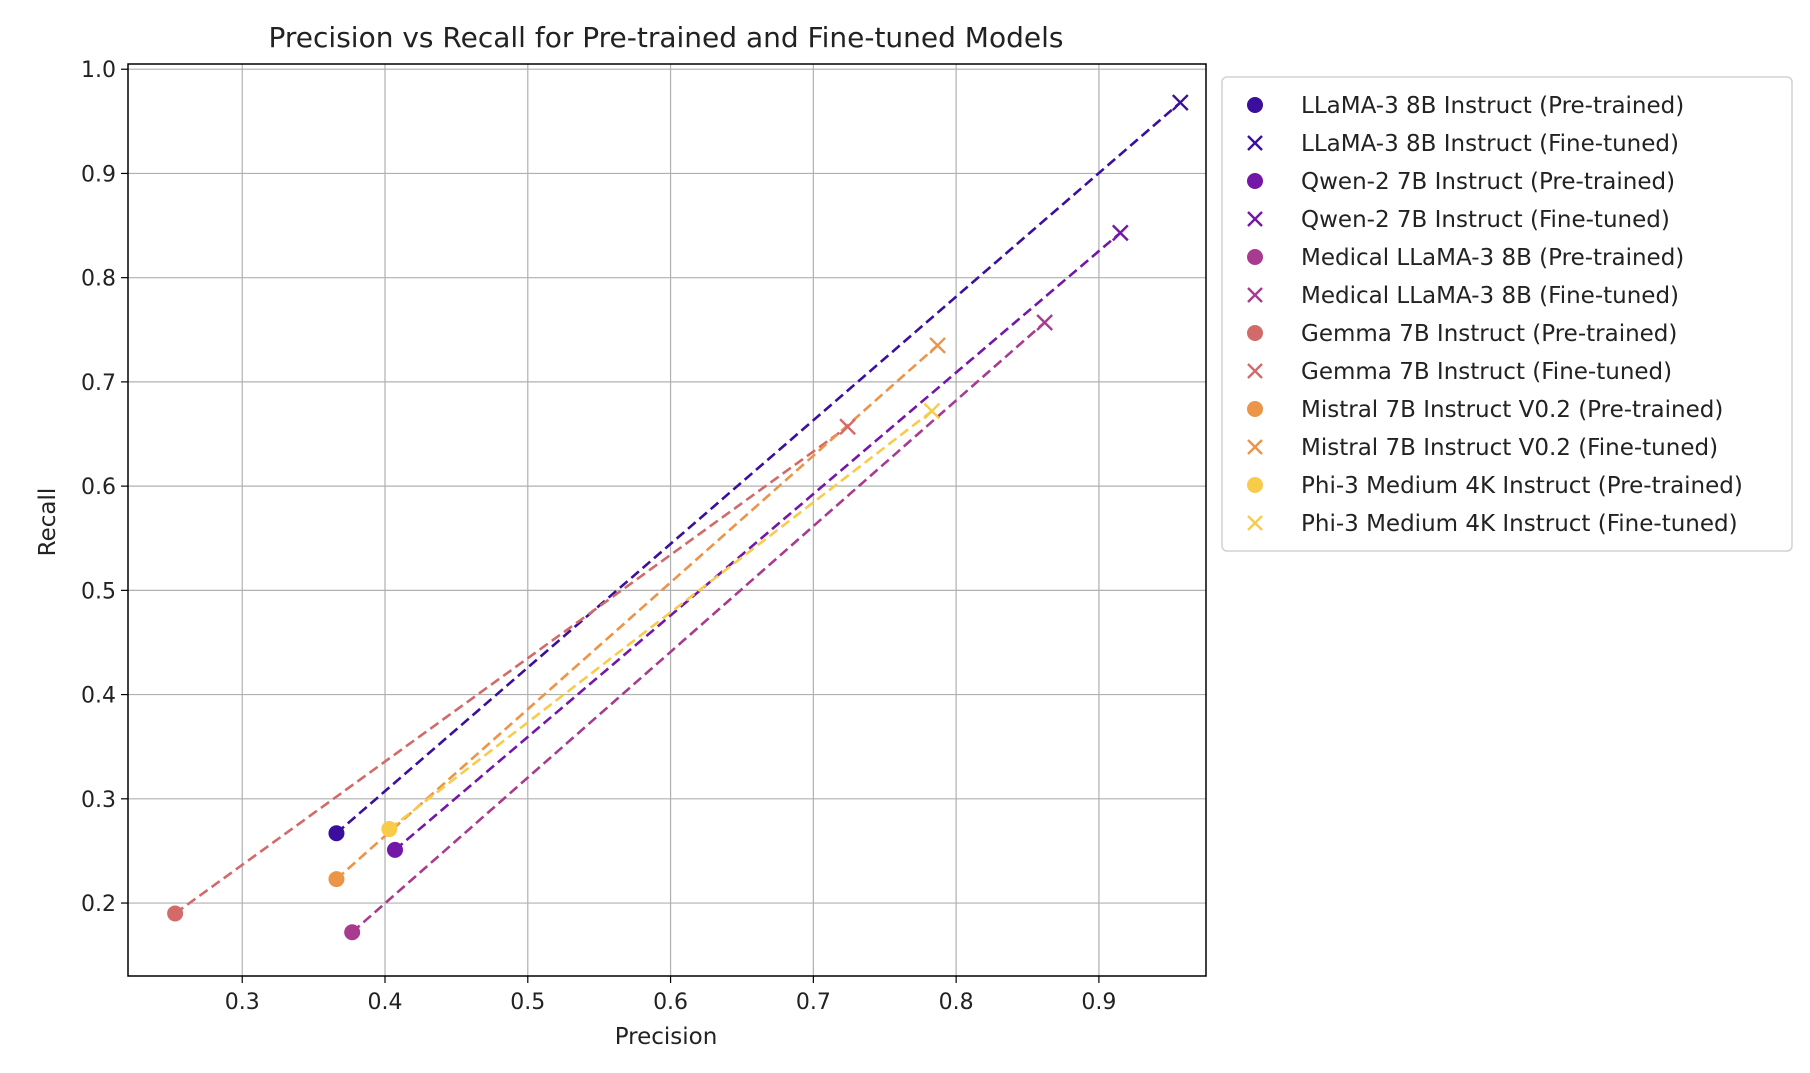  What do you see at coordinates (98, 696) in the screenshot?
I see `y-tick-label: 0.4` at bounding box center [98, 696].